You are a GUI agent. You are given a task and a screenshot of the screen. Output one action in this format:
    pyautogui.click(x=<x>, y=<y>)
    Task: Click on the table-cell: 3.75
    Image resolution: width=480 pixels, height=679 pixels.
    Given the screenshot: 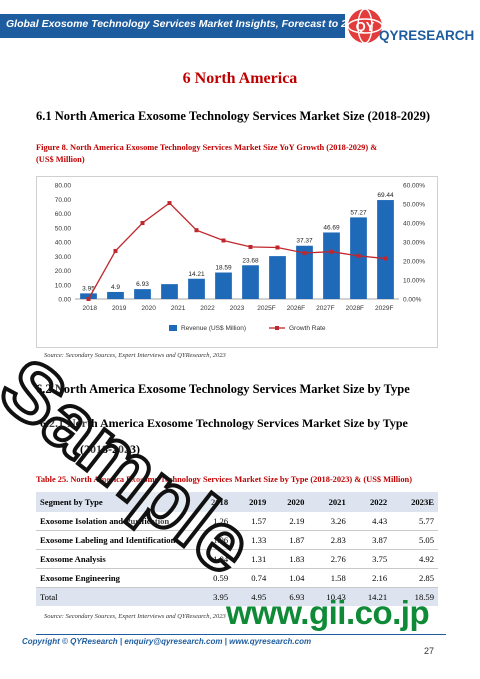 What is the action you would take?
    pyautogui.click(x=370, y=559)
    